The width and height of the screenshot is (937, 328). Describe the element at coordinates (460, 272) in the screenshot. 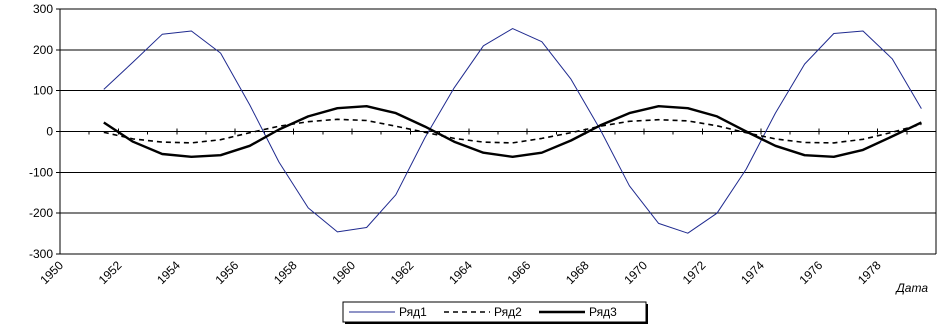

I see `x-tick-label: 1964` at that location.